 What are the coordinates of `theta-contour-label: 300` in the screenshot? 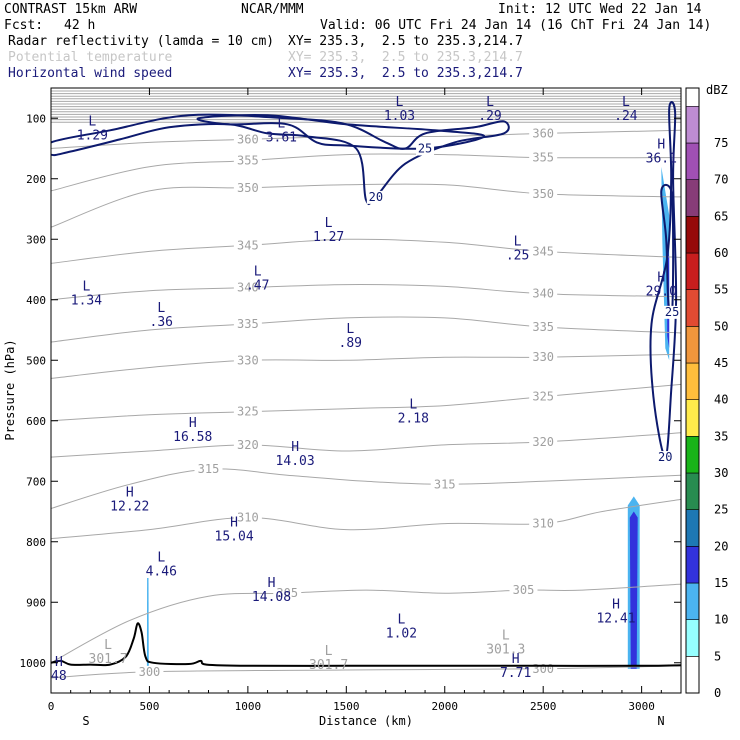 It's located at (150, 672).